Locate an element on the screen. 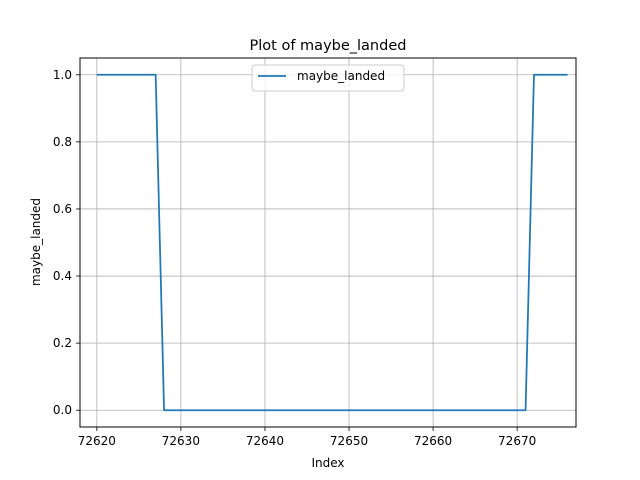  y-tick-label: 1.0 is located at coordinates (62, 75).